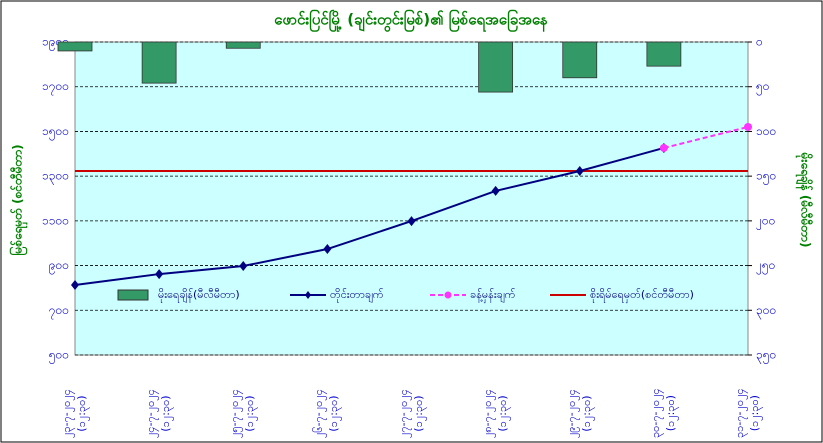  Describe the element at coordinates (765, 221) in the screenshot. I see `y2-tick-label: ၂၀၀` at that location.